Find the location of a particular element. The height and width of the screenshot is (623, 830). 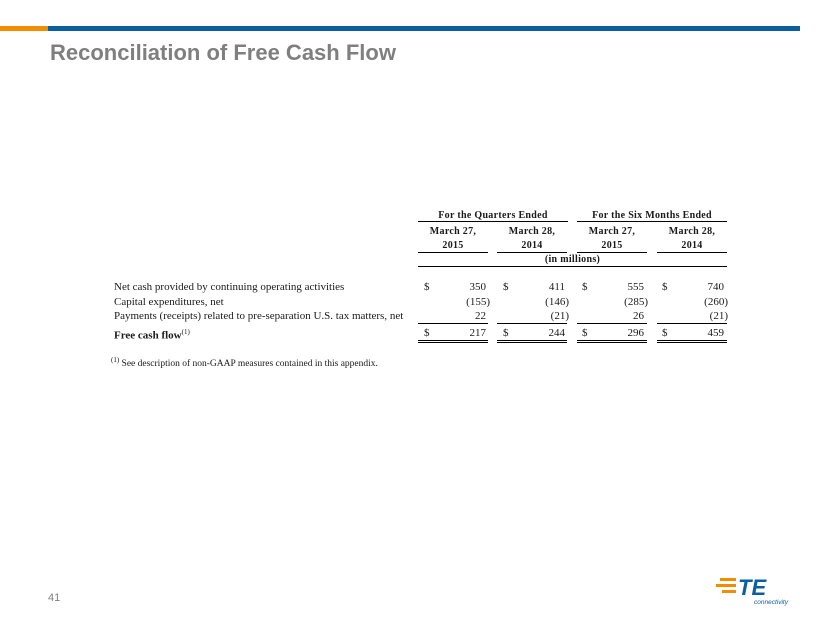

row1-col1-currency: $ is located at coordinates (427, 287).